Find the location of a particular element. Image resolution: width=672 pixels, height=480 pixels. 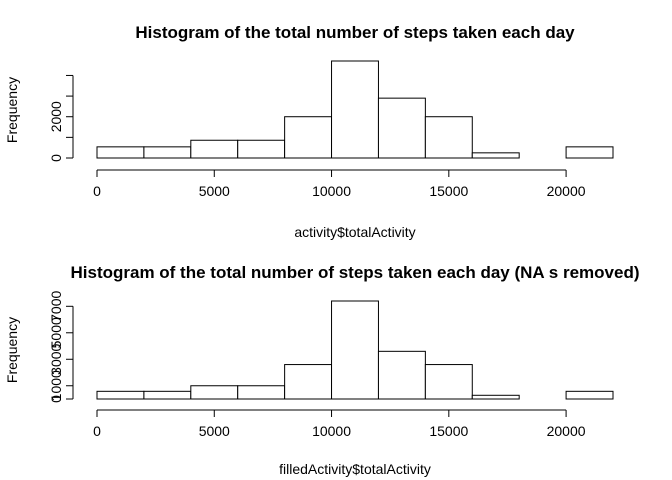

y-tick-label: 1000 is located at coordinates (56, 385).